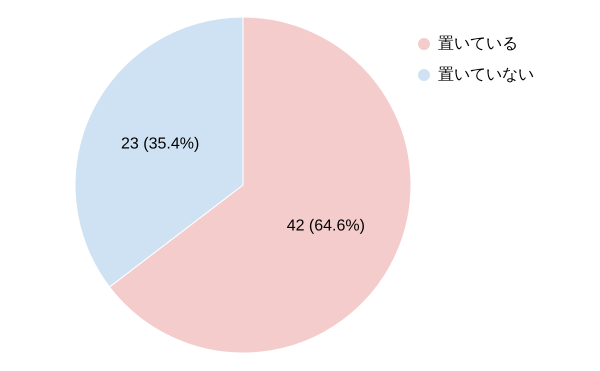  I want to click on legend-label: 置いていない, so click(486, 75).